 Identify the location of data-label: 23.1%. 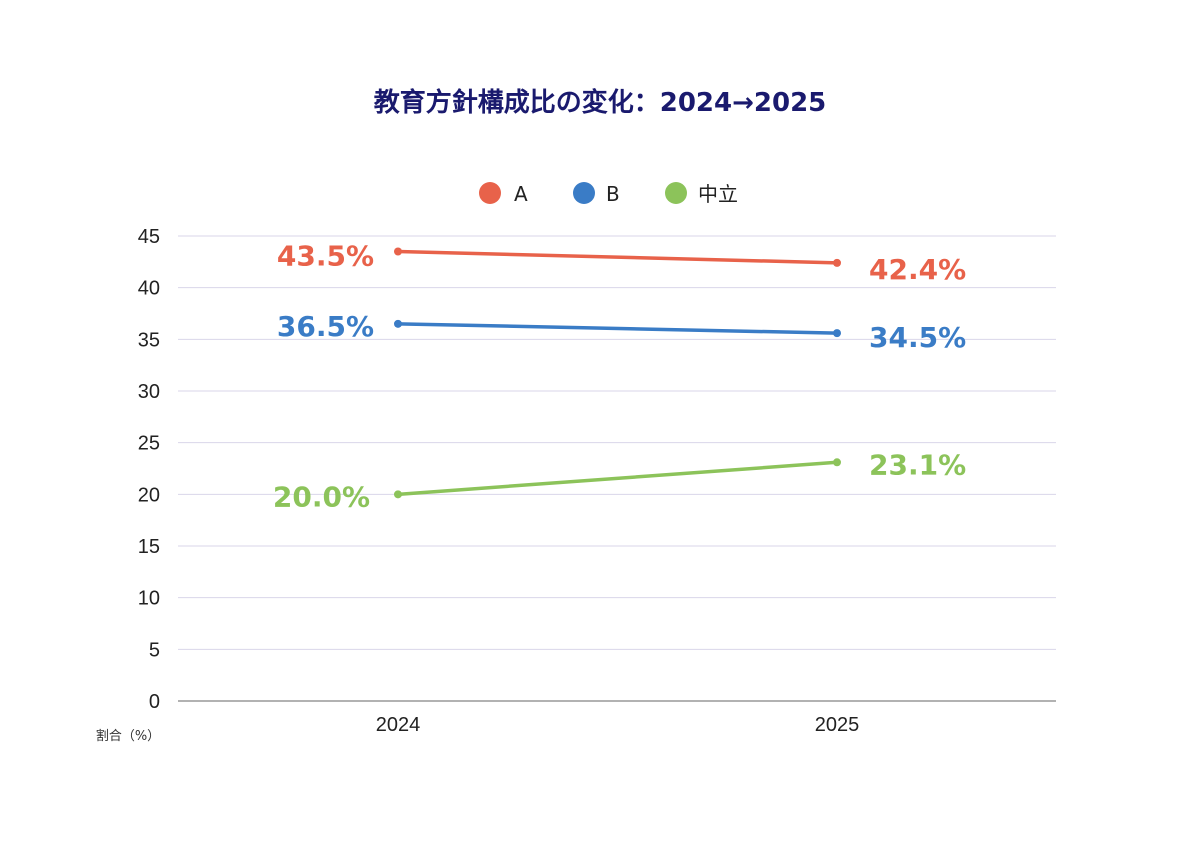
(917, 464).